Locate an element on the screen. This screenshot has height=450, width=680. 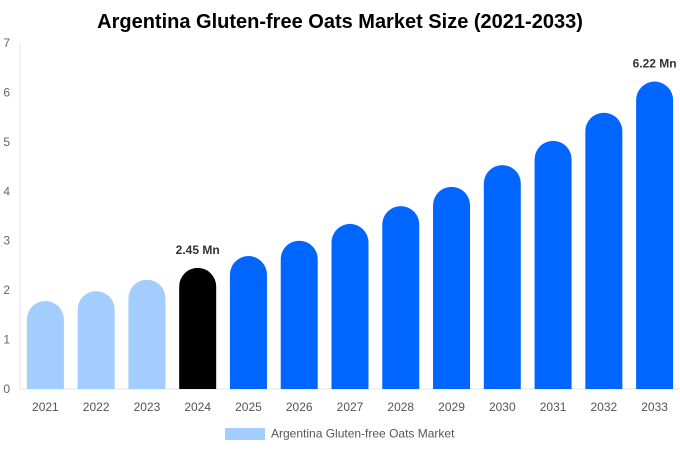
x-tick-label: 2030 is located at coordinates (502, 407).